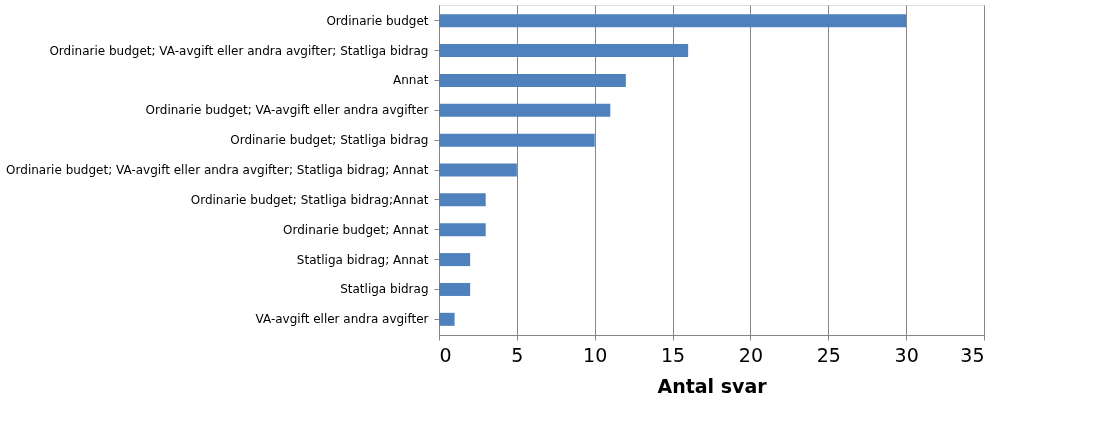 This screenshot has width=1120, height=437. What do you see at coordinates (595, 354) in the screenshot?
I see `x-tick-label: 10` at bounding box center [595, 354].